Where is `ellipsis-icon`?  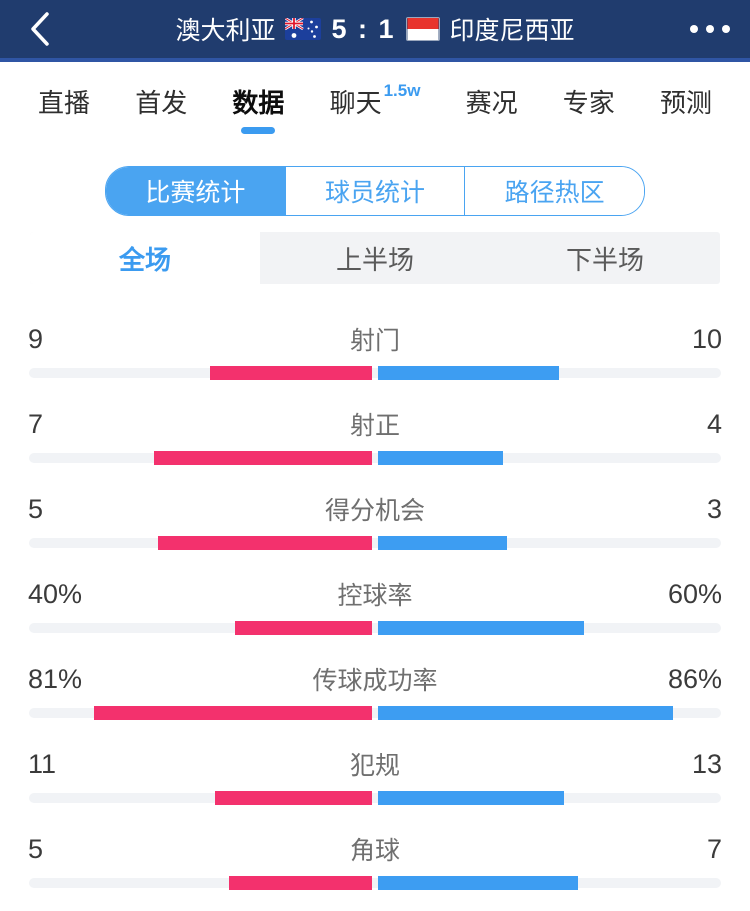 ellipsis-icon is located at coordinates (694, 29).